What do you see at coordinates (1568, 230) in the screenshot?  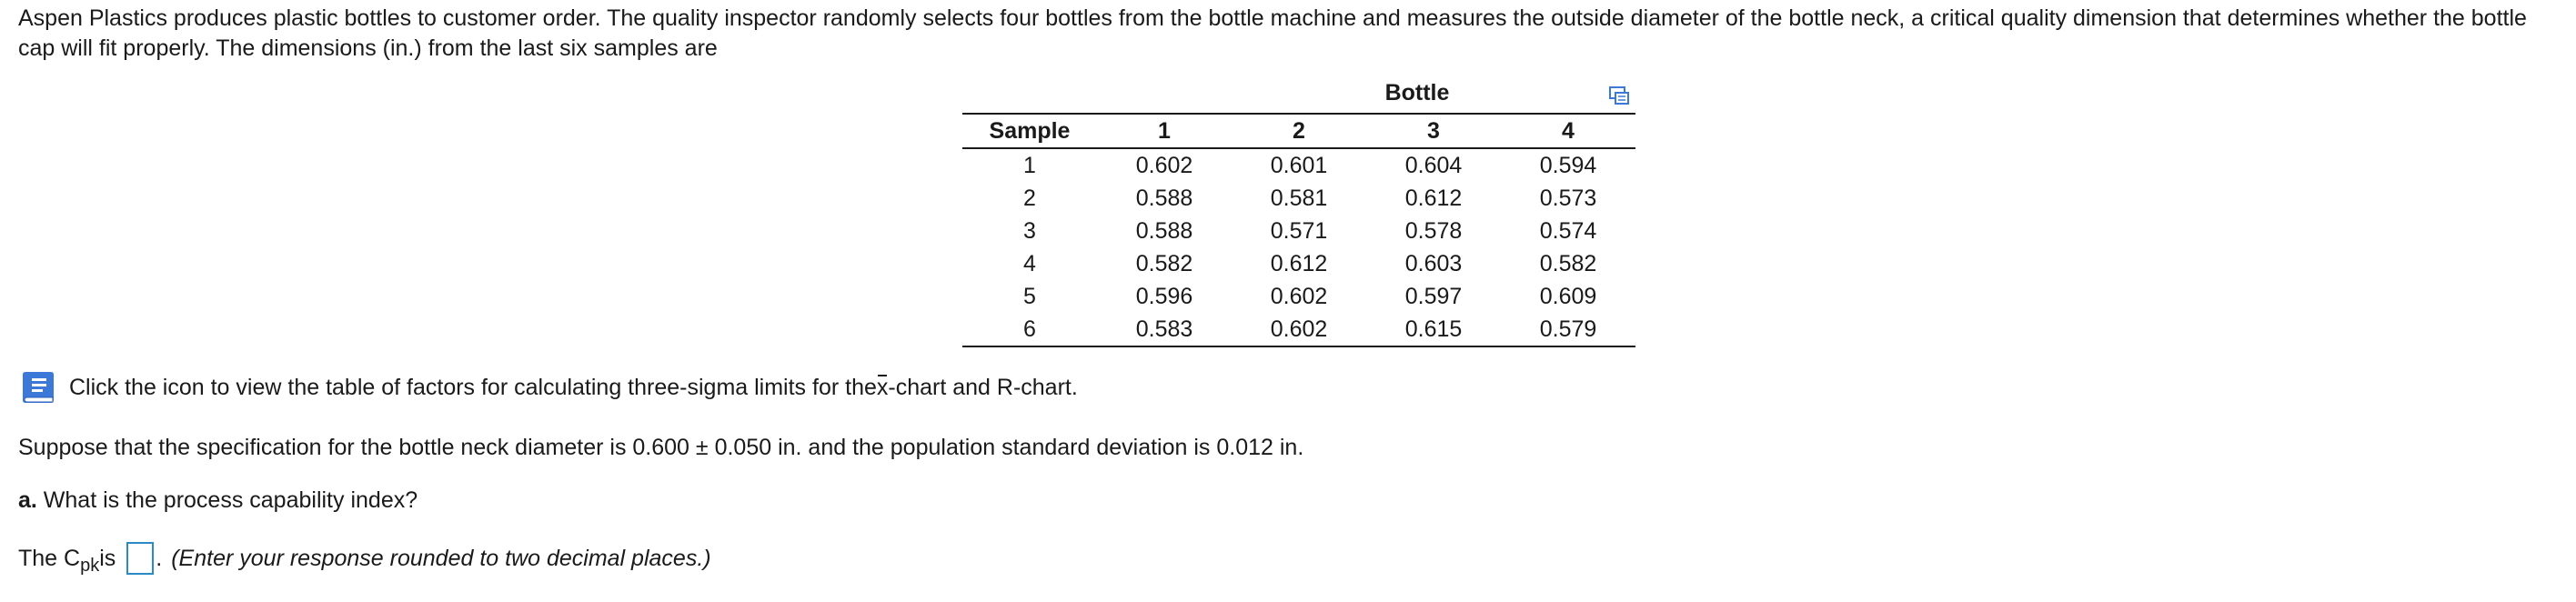 I see `table-cell: 0.574` at bounding box center [1568, 230].